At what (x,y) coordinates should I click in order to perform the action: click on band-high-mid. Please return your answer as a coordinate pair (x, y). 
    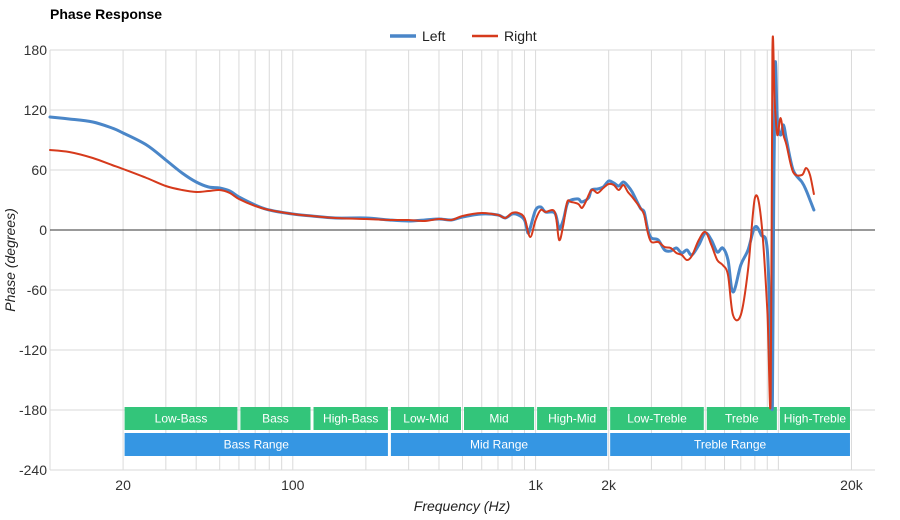
    Looking at the image, I should click on (572, 418).